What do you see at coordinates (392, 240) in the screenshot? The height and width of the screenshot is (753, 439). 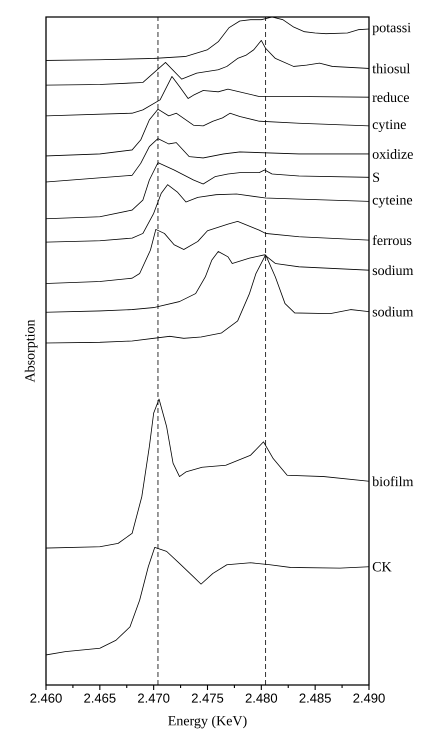 I see `series-label: ferrous` at bounding box center [392, 240].